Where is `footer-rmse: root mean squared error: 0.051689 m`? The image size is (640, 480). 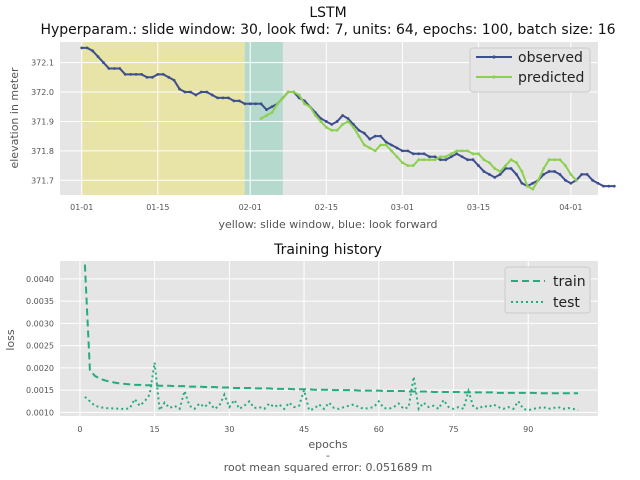
footer-rmse: root mean squared error: 0.051689 m is located at coordinates (328, 467).